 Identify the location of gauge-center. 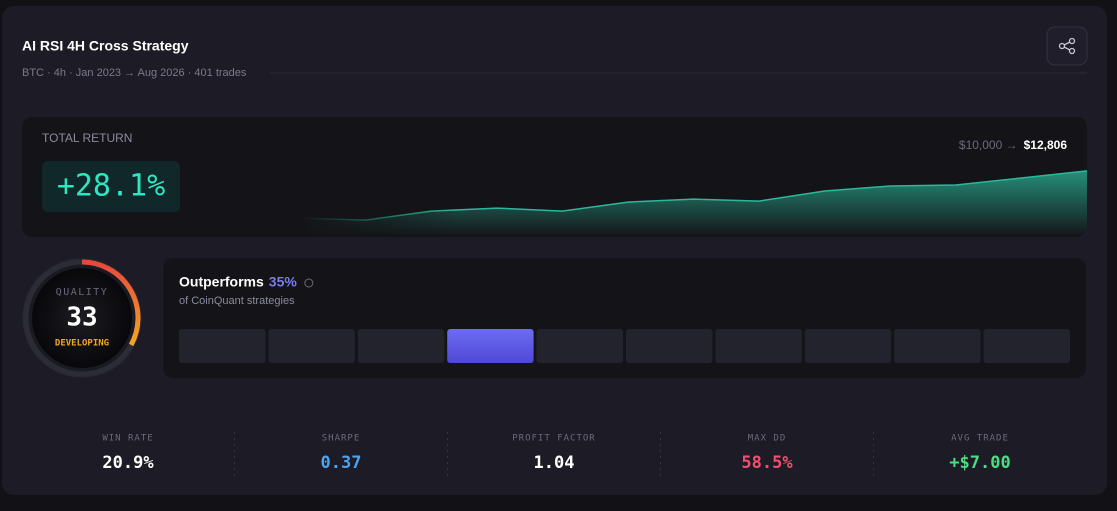
(82, 318).